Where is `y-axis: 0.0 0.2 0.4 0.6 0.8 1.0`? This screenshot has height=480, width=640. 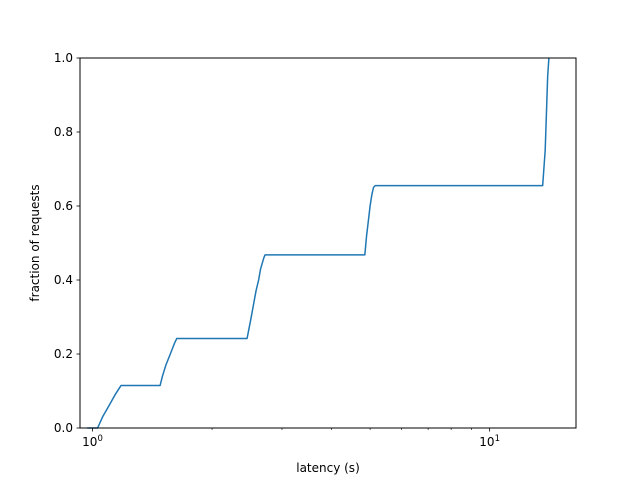
y-axis: 0.0 0.2 0.4 0.6 0.8 1.0 is located at coordinates (67, 243).